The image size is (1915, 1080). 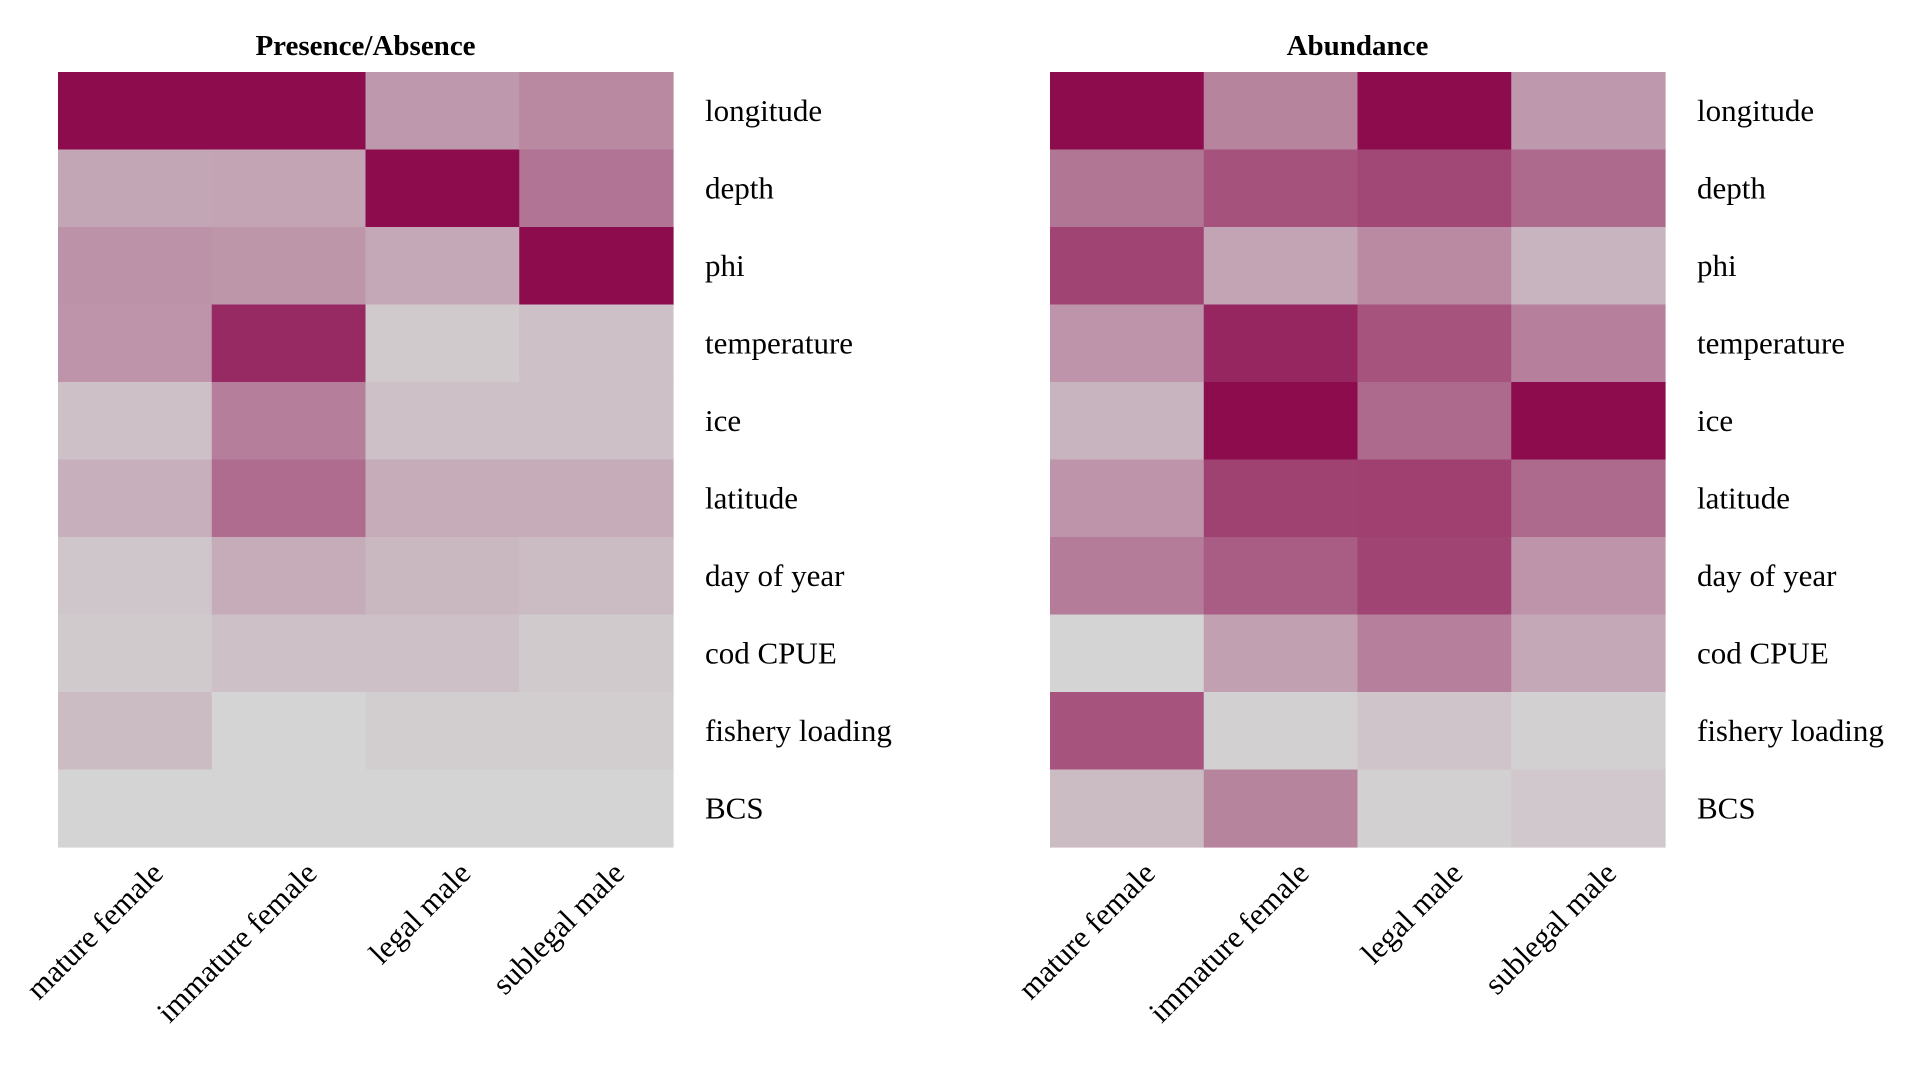 I want to click on abundance-cell-day-of-year-legal-male, so click(x=1434, y=576).